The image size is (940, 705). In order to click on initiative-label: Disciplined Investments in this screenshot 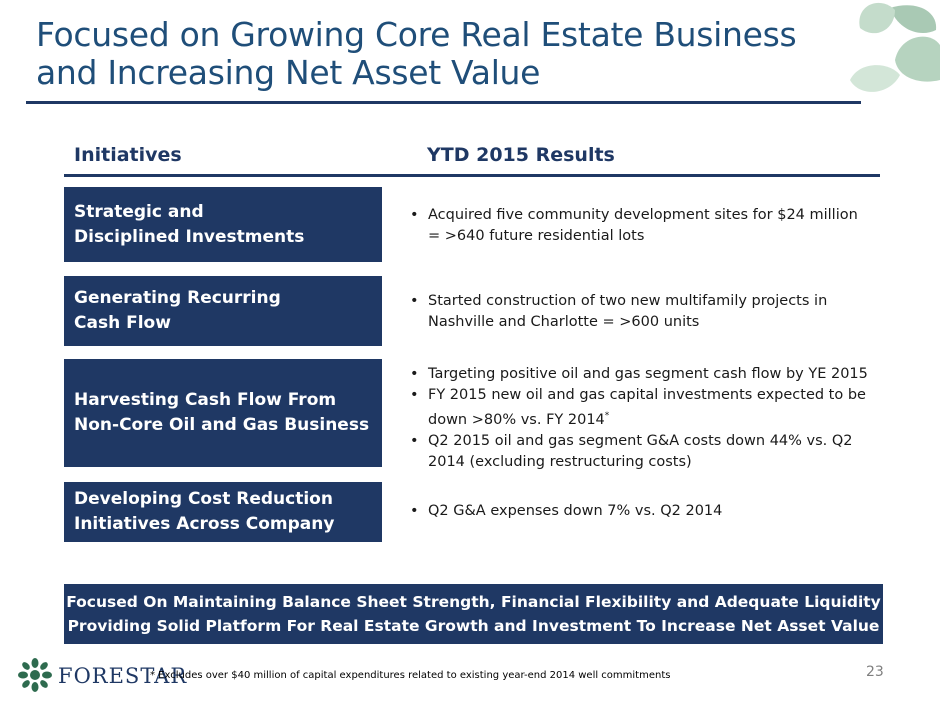, I will do `click(189, 236)`.